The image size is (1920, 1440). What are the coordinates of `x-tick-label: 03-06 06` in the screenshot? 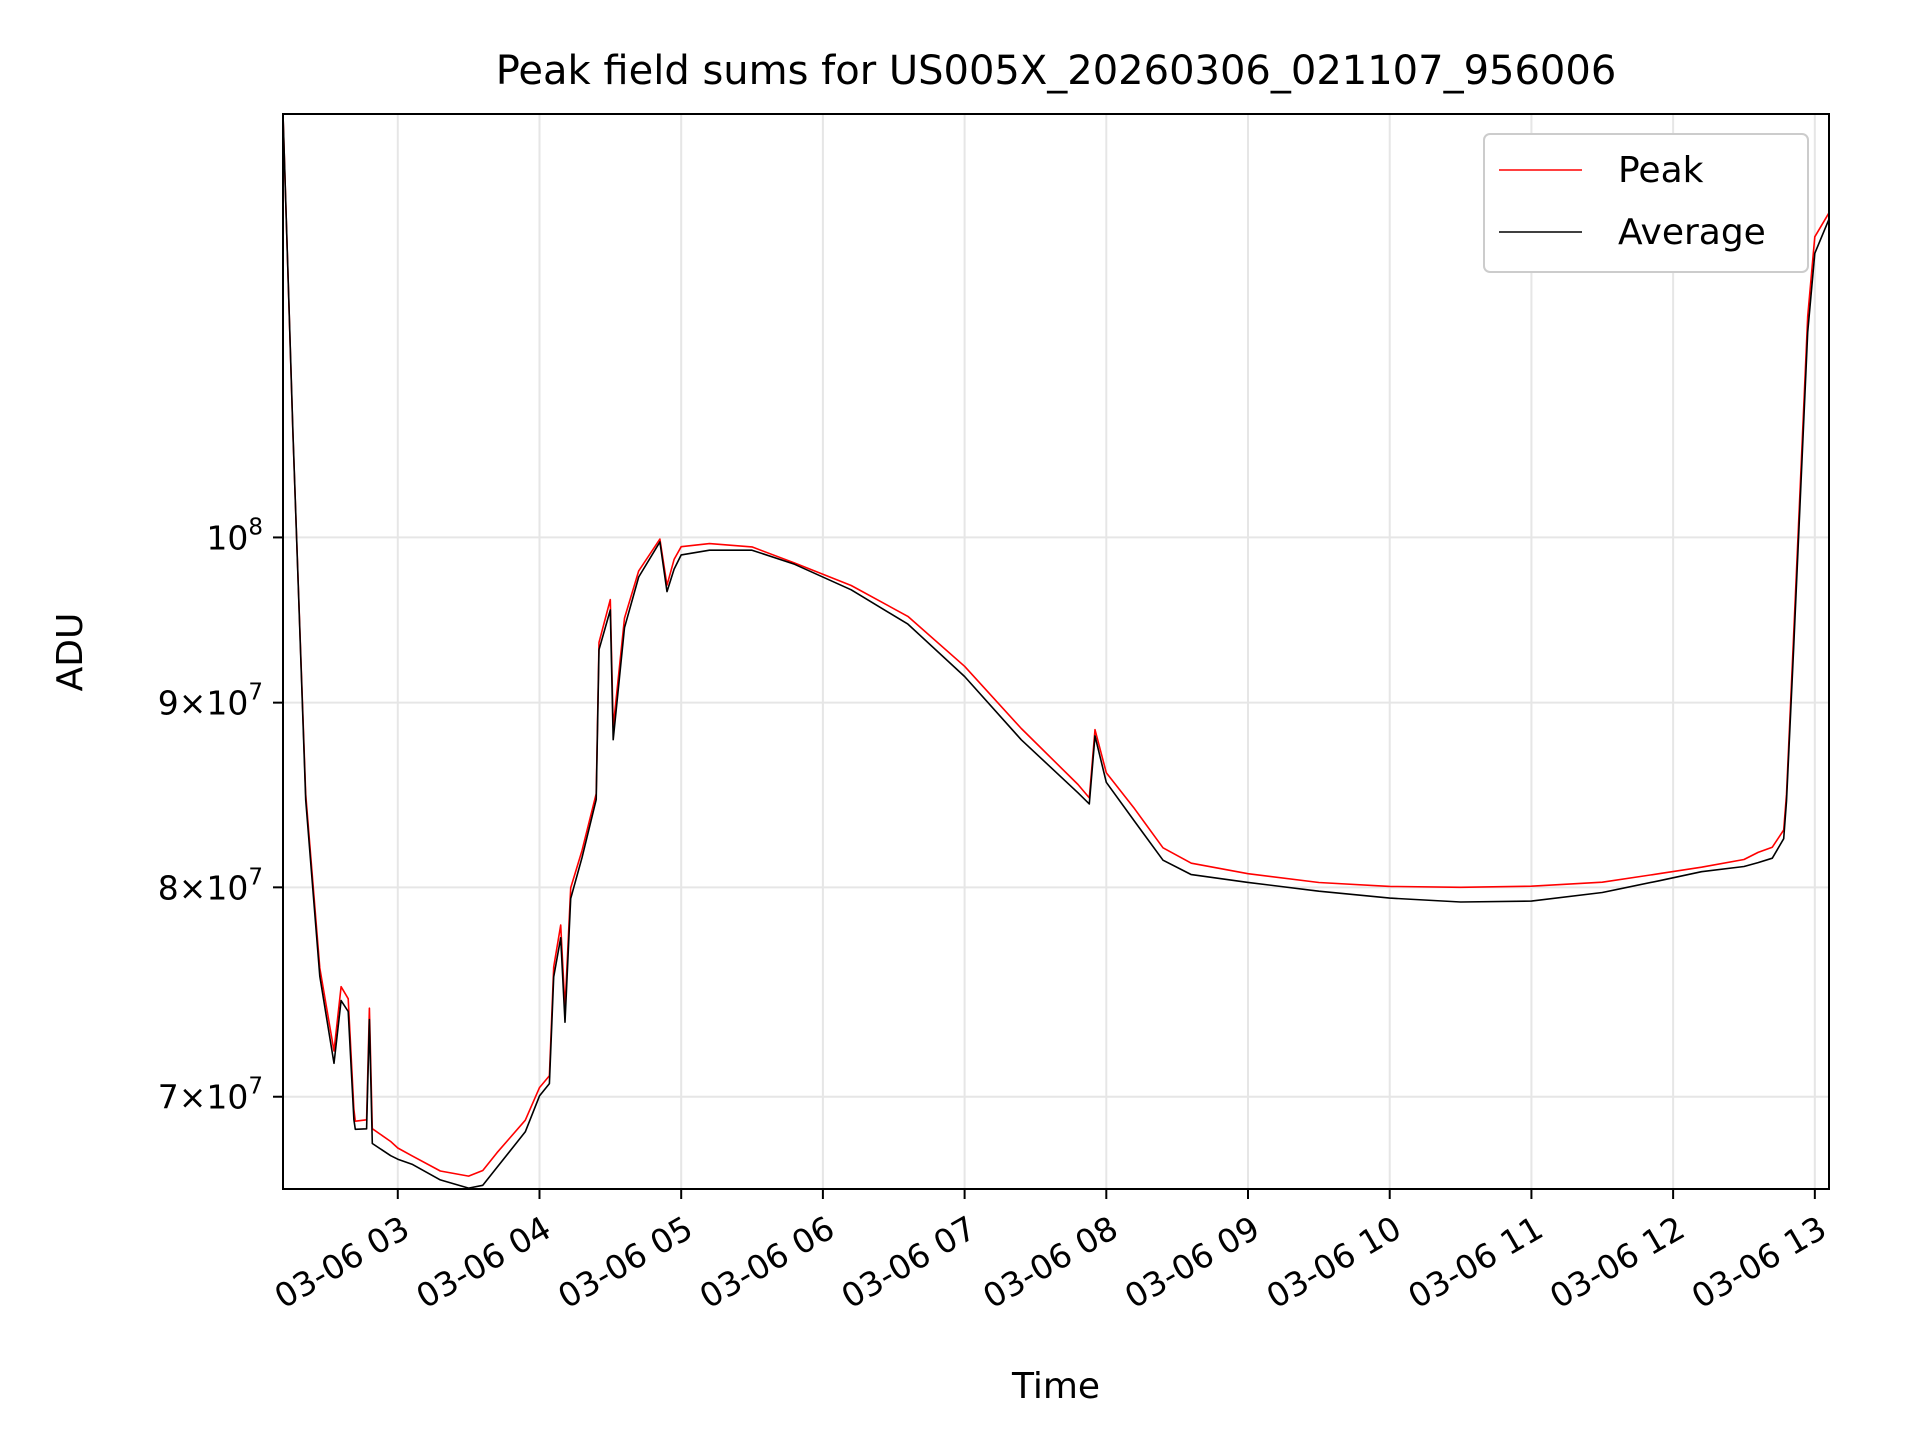 It's located at (767, 1262).